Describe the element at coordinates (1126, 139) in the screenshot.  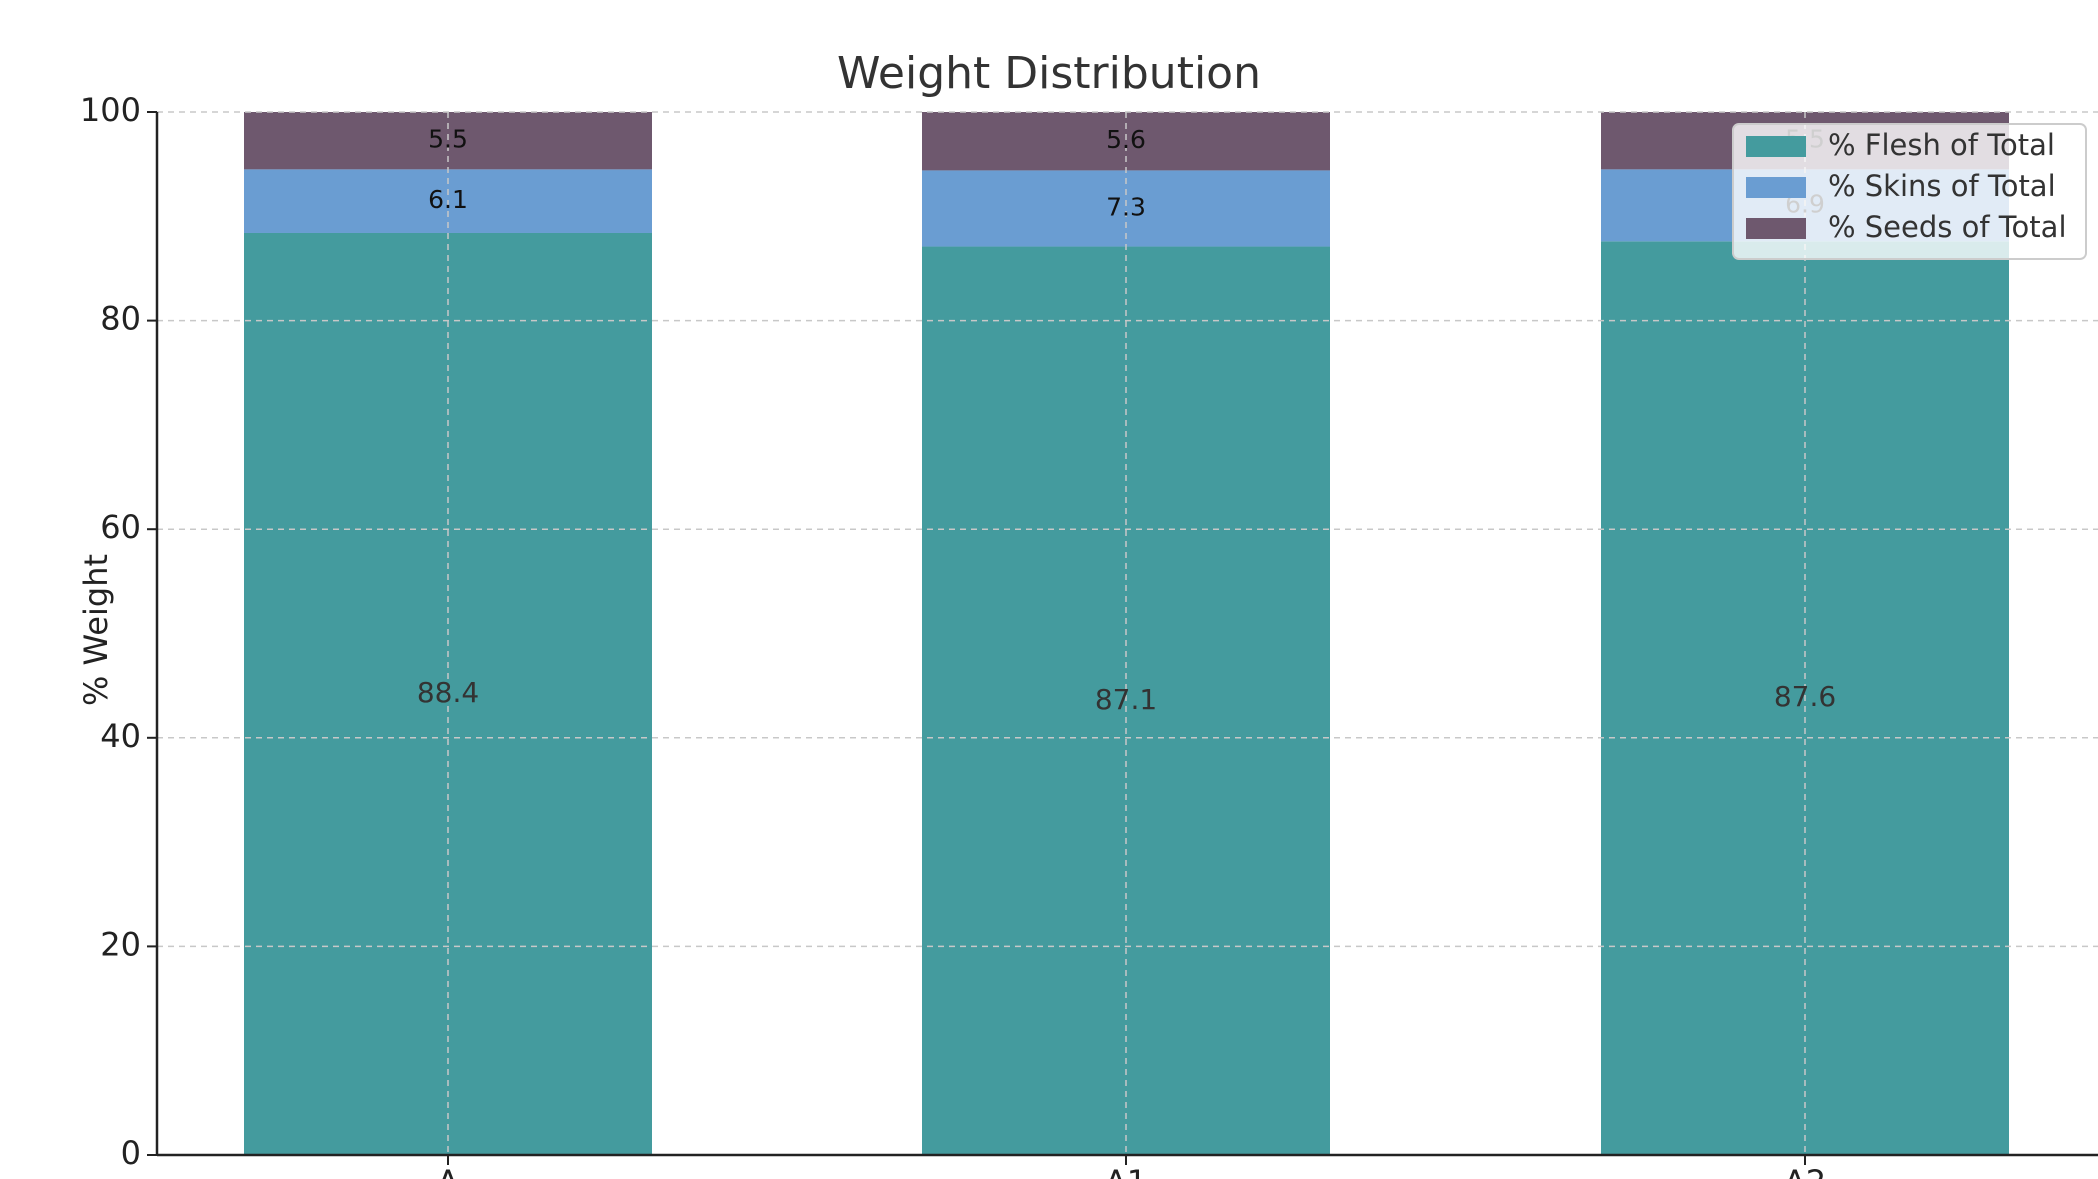
I see `data-label-A1-series-2: 5.6` at that location.